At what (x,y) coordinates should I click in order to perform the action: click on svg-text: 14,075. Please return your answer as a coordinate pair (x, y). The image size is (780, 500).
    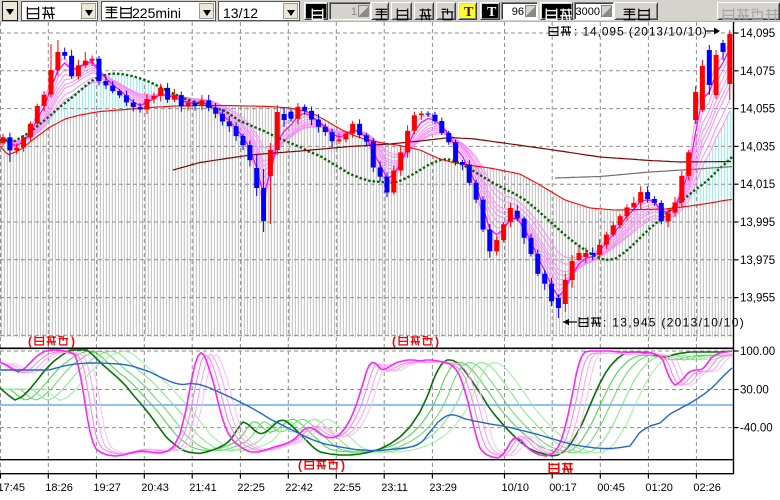
    Looking at the image, I should click on (757, 72).